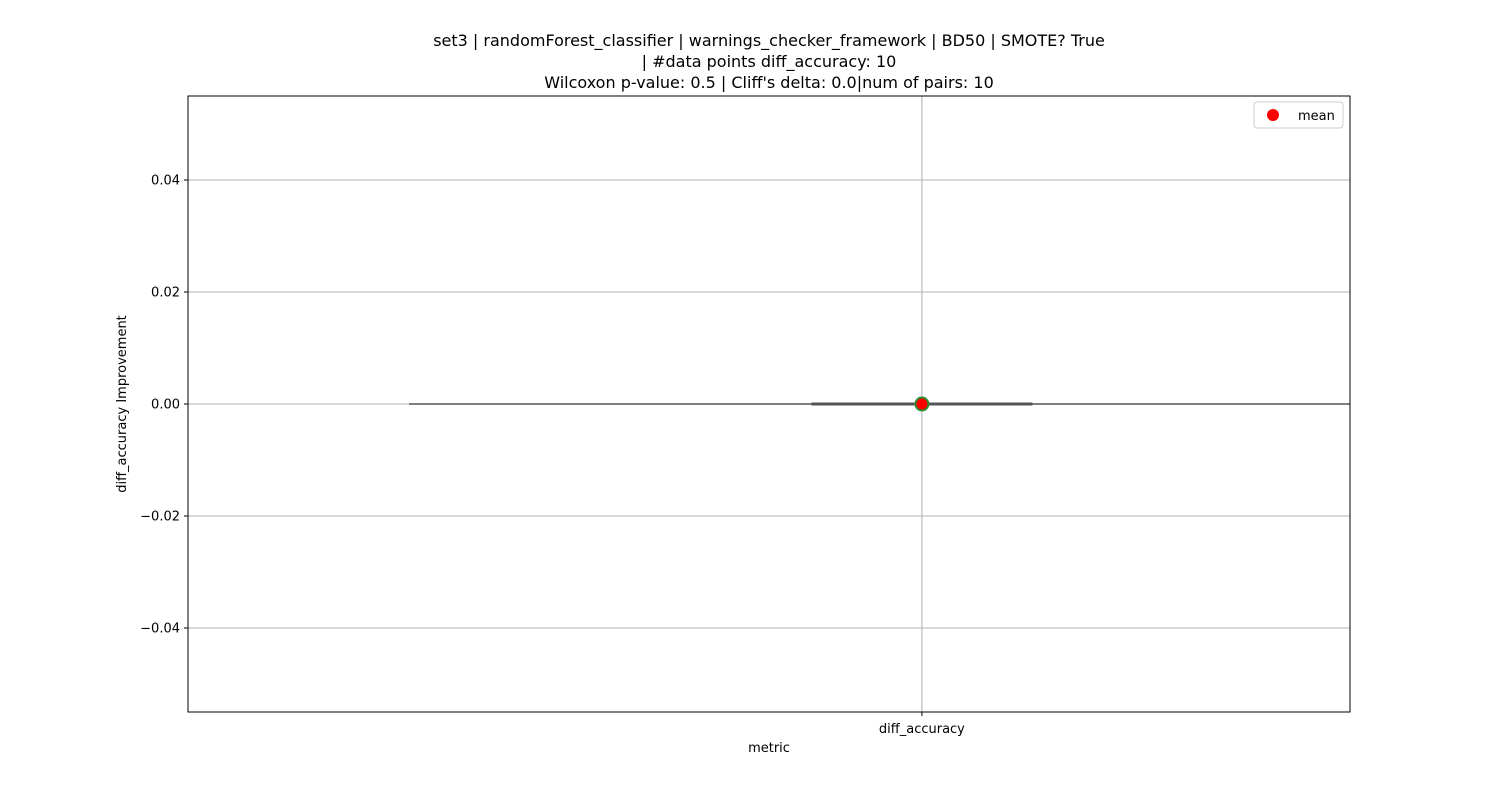 The image size is (1500, 800). What do you see at coordinates (122, 404) in the screenshot?
I see `y-axis-label: diff_accuracy Improvement` at bounding box center [122, 404].